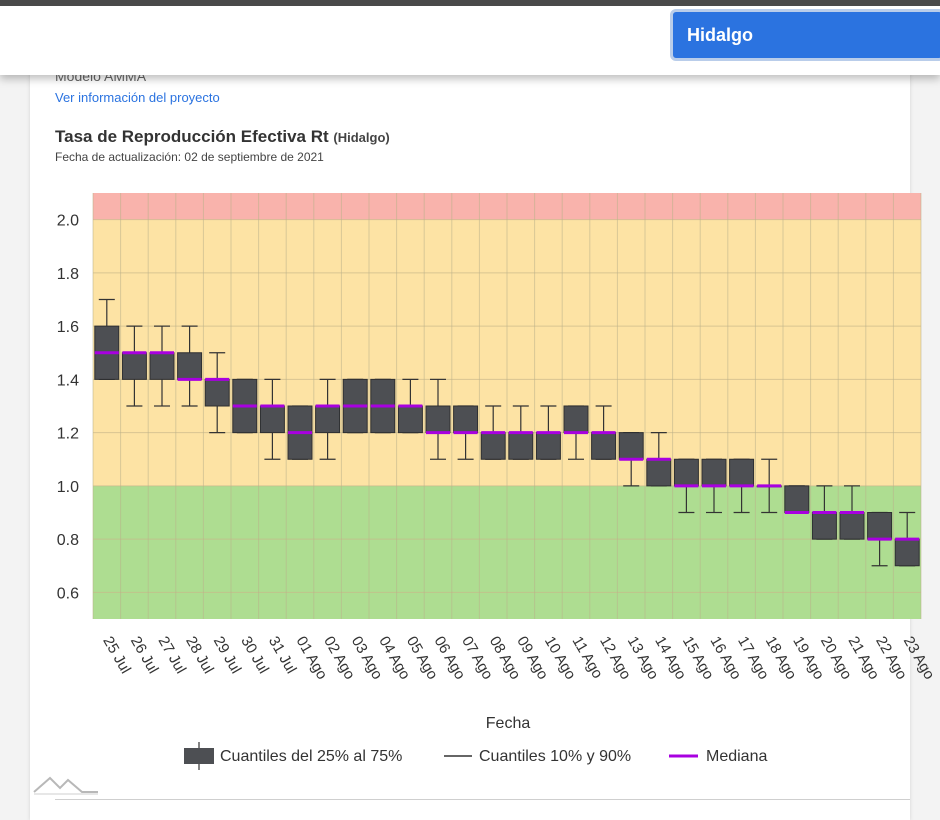 The height and width of the screenshot is (820, 940). Describe the element at coordinates (68, 327) in the screenshot. I see `y-tick-label: 1.6` at that location.